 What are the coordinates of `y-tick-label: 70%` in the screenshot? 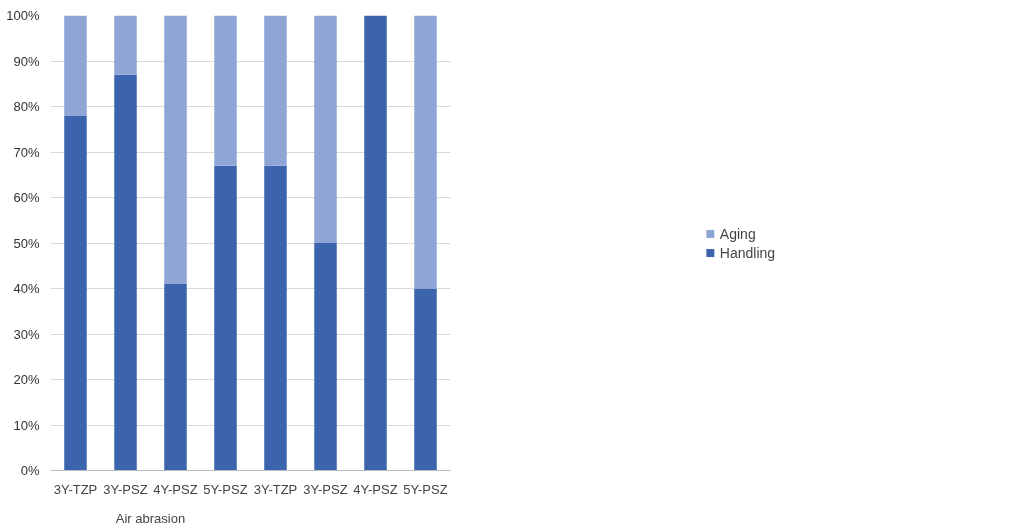 It's located at (26, 152).